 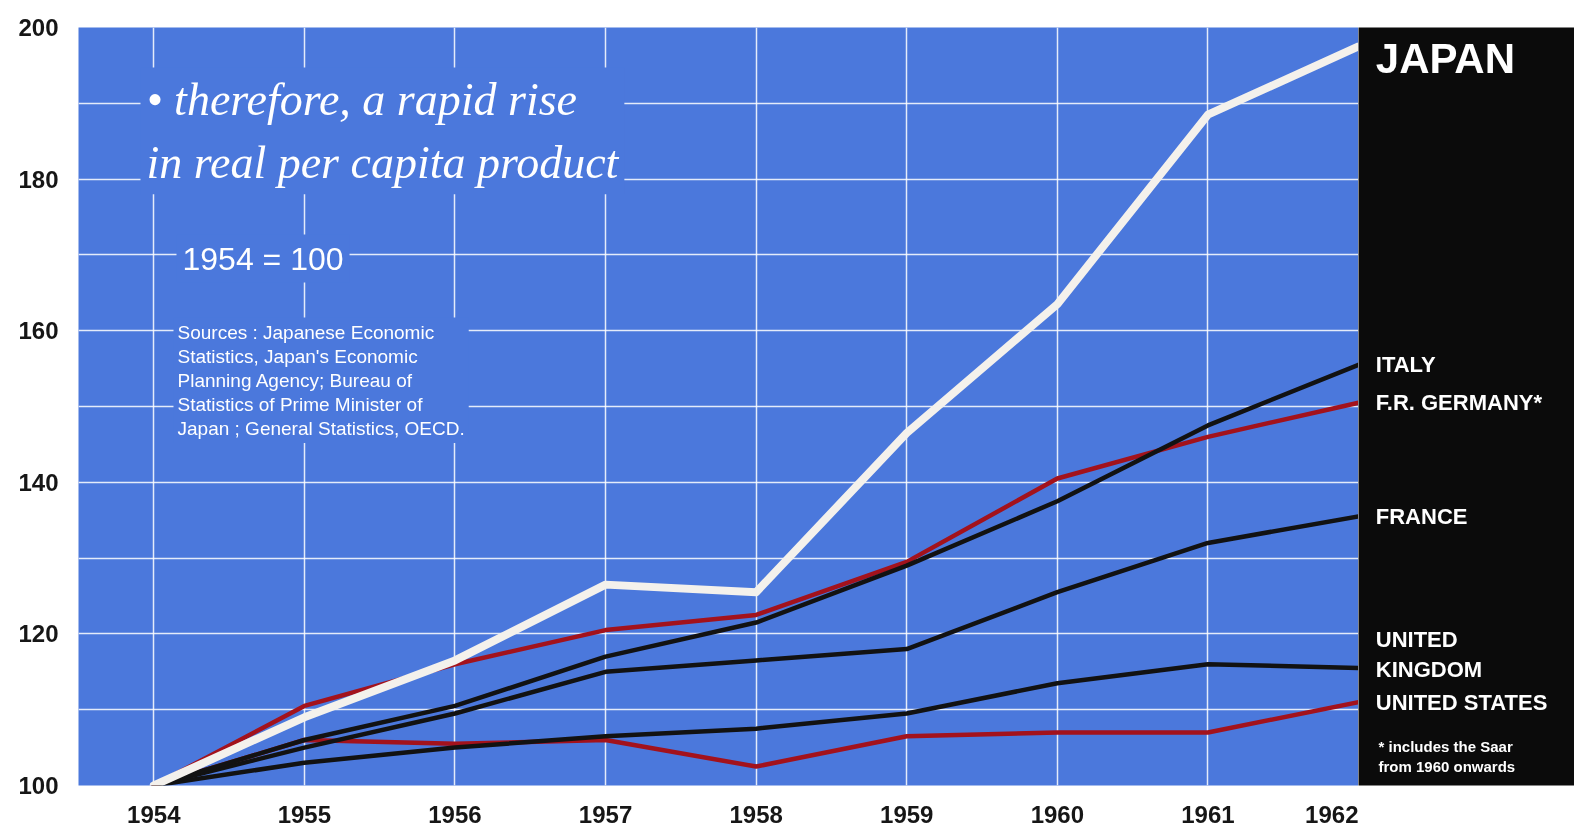 What do you see at coordinates (1332, 814) in the screenshot?
I see `x-tick-label: 1962` at bounding box center [1332, 814].